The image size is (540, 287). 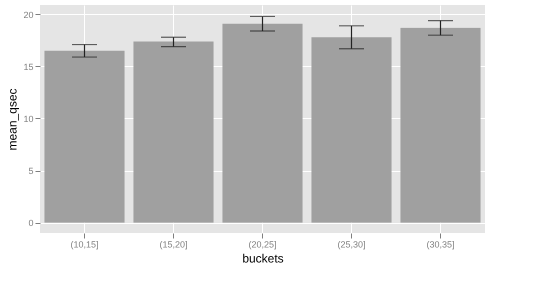 I want to click on x-tick-label: (25,30], so click(x=351, y=245).